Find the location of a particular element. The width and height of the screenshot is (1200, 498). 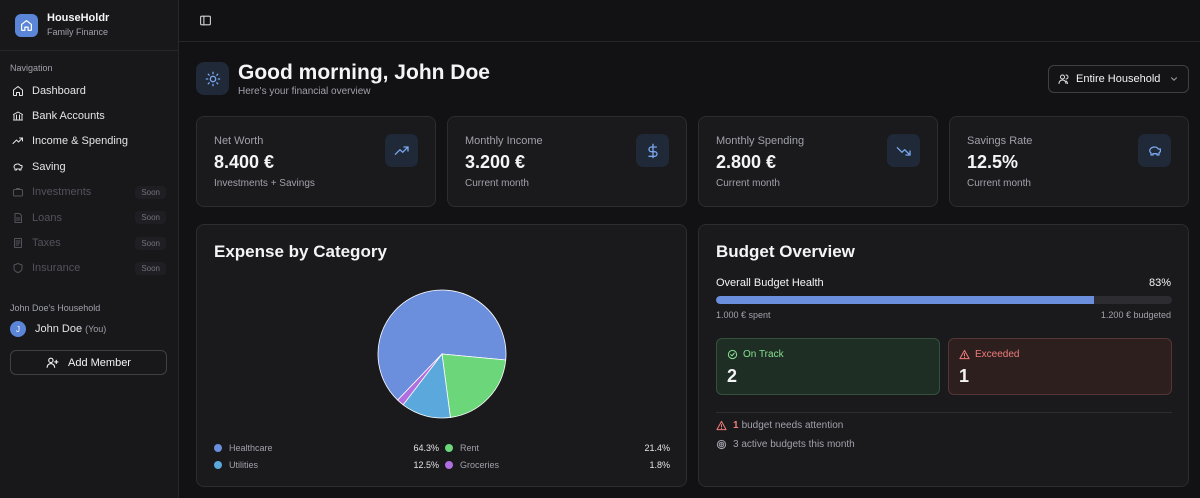

bank-icon is located at coordinates (18, 116).